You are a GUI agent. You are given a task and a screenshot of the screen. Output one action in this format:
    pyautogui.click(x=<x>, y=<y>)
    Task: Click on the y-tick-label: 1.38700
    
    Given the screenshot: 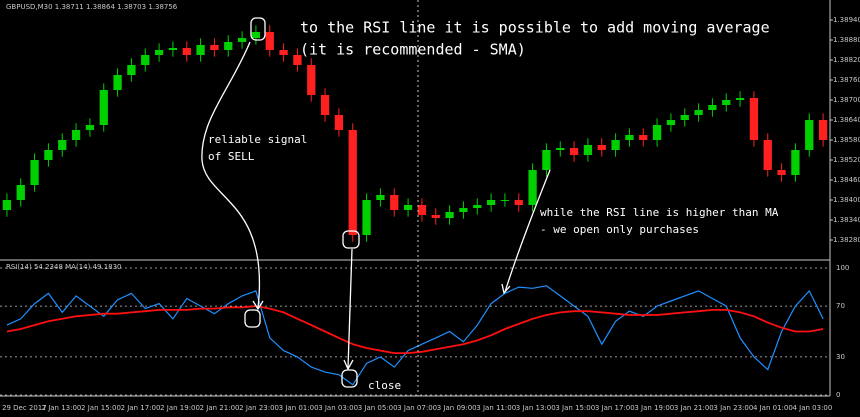 What is the action you would take?
    pyautogui.click(x=846, y=100)
    